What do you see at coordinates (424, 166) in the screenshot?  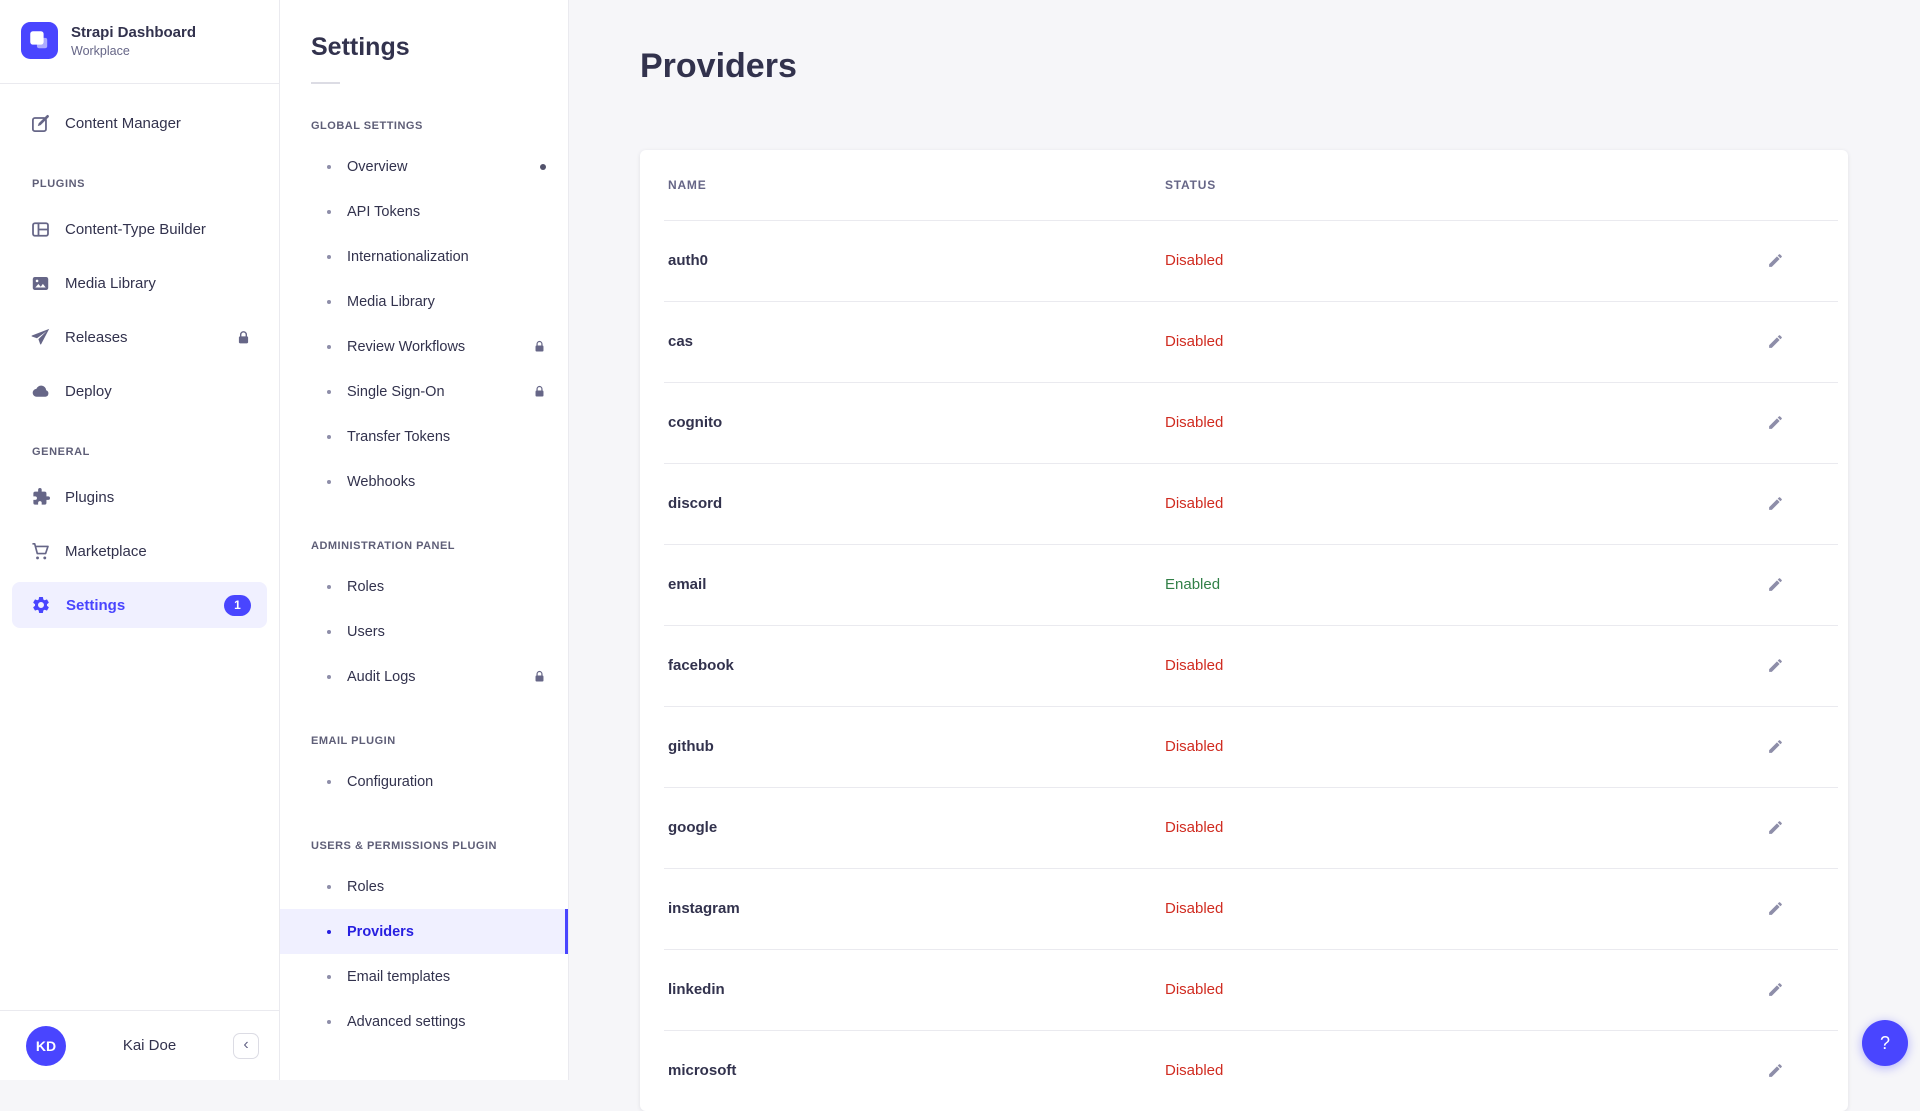 I see `subnav-item-overview: Overview` at bounding box center [424, 166].